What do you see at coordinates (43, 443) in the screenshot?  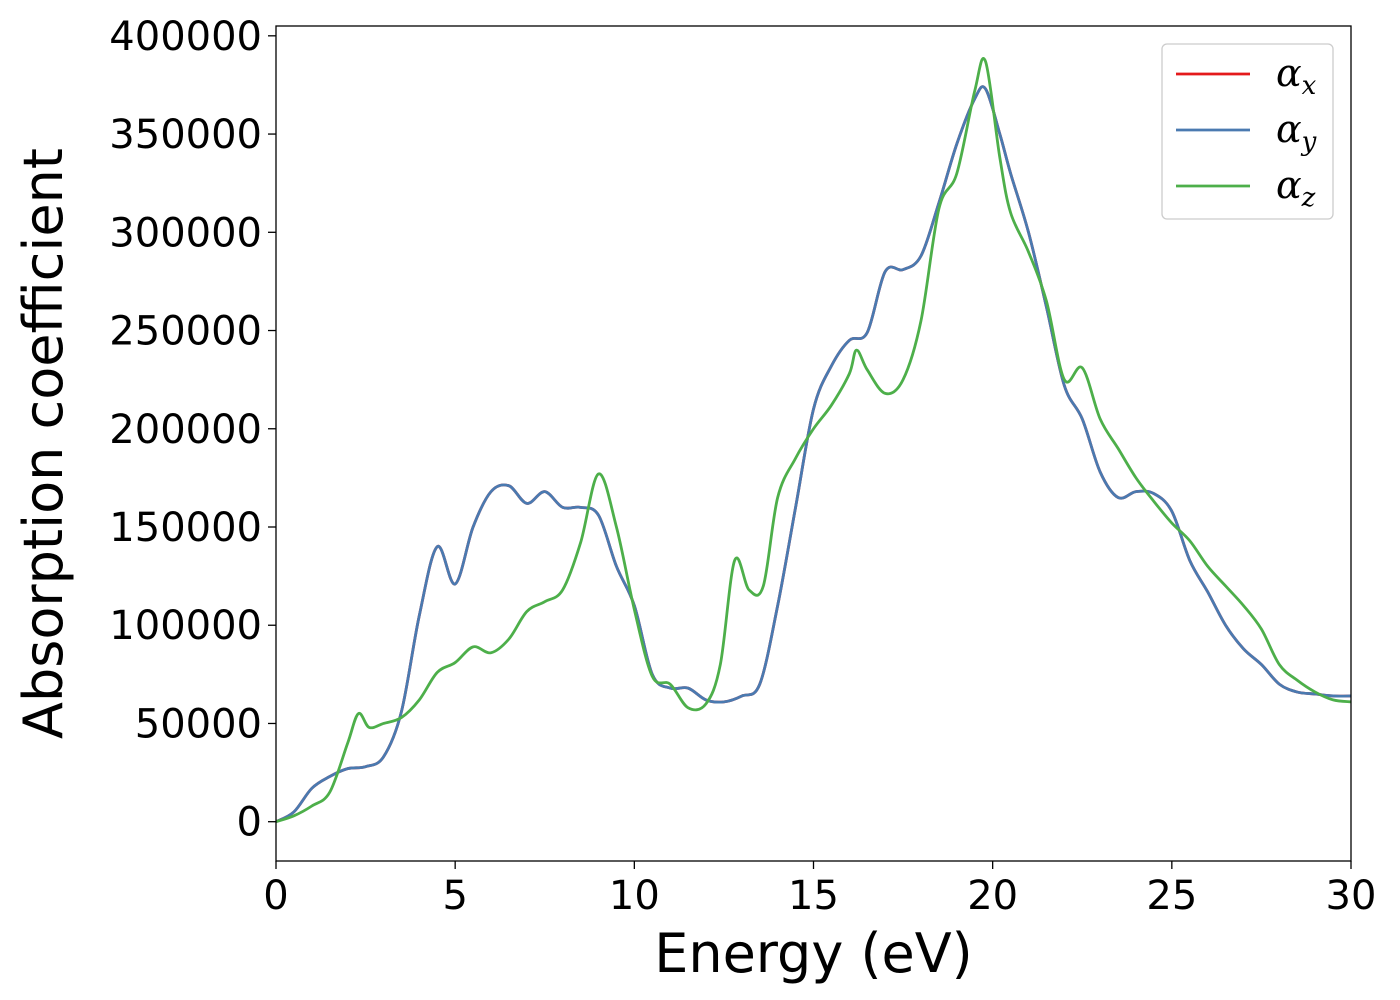 I see `y-axis-title: Absorption coefficient` at bounding box center [43, 443].